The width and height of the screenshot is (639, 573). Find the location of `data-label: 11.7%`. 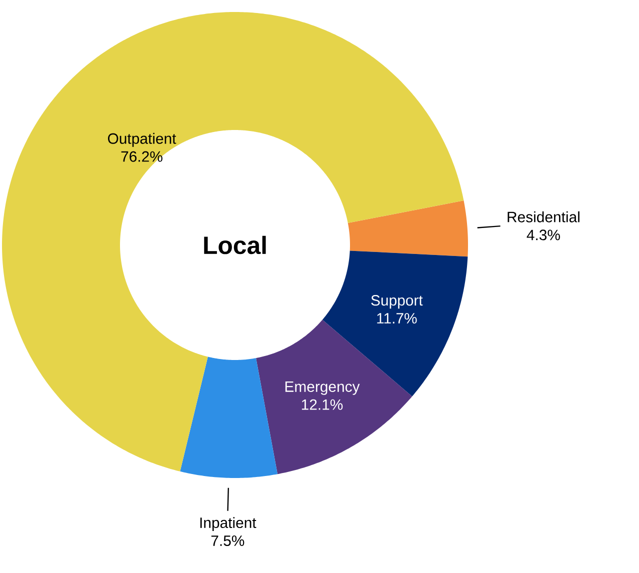

data-label: 11.7% is located at coordinates (397, 318).